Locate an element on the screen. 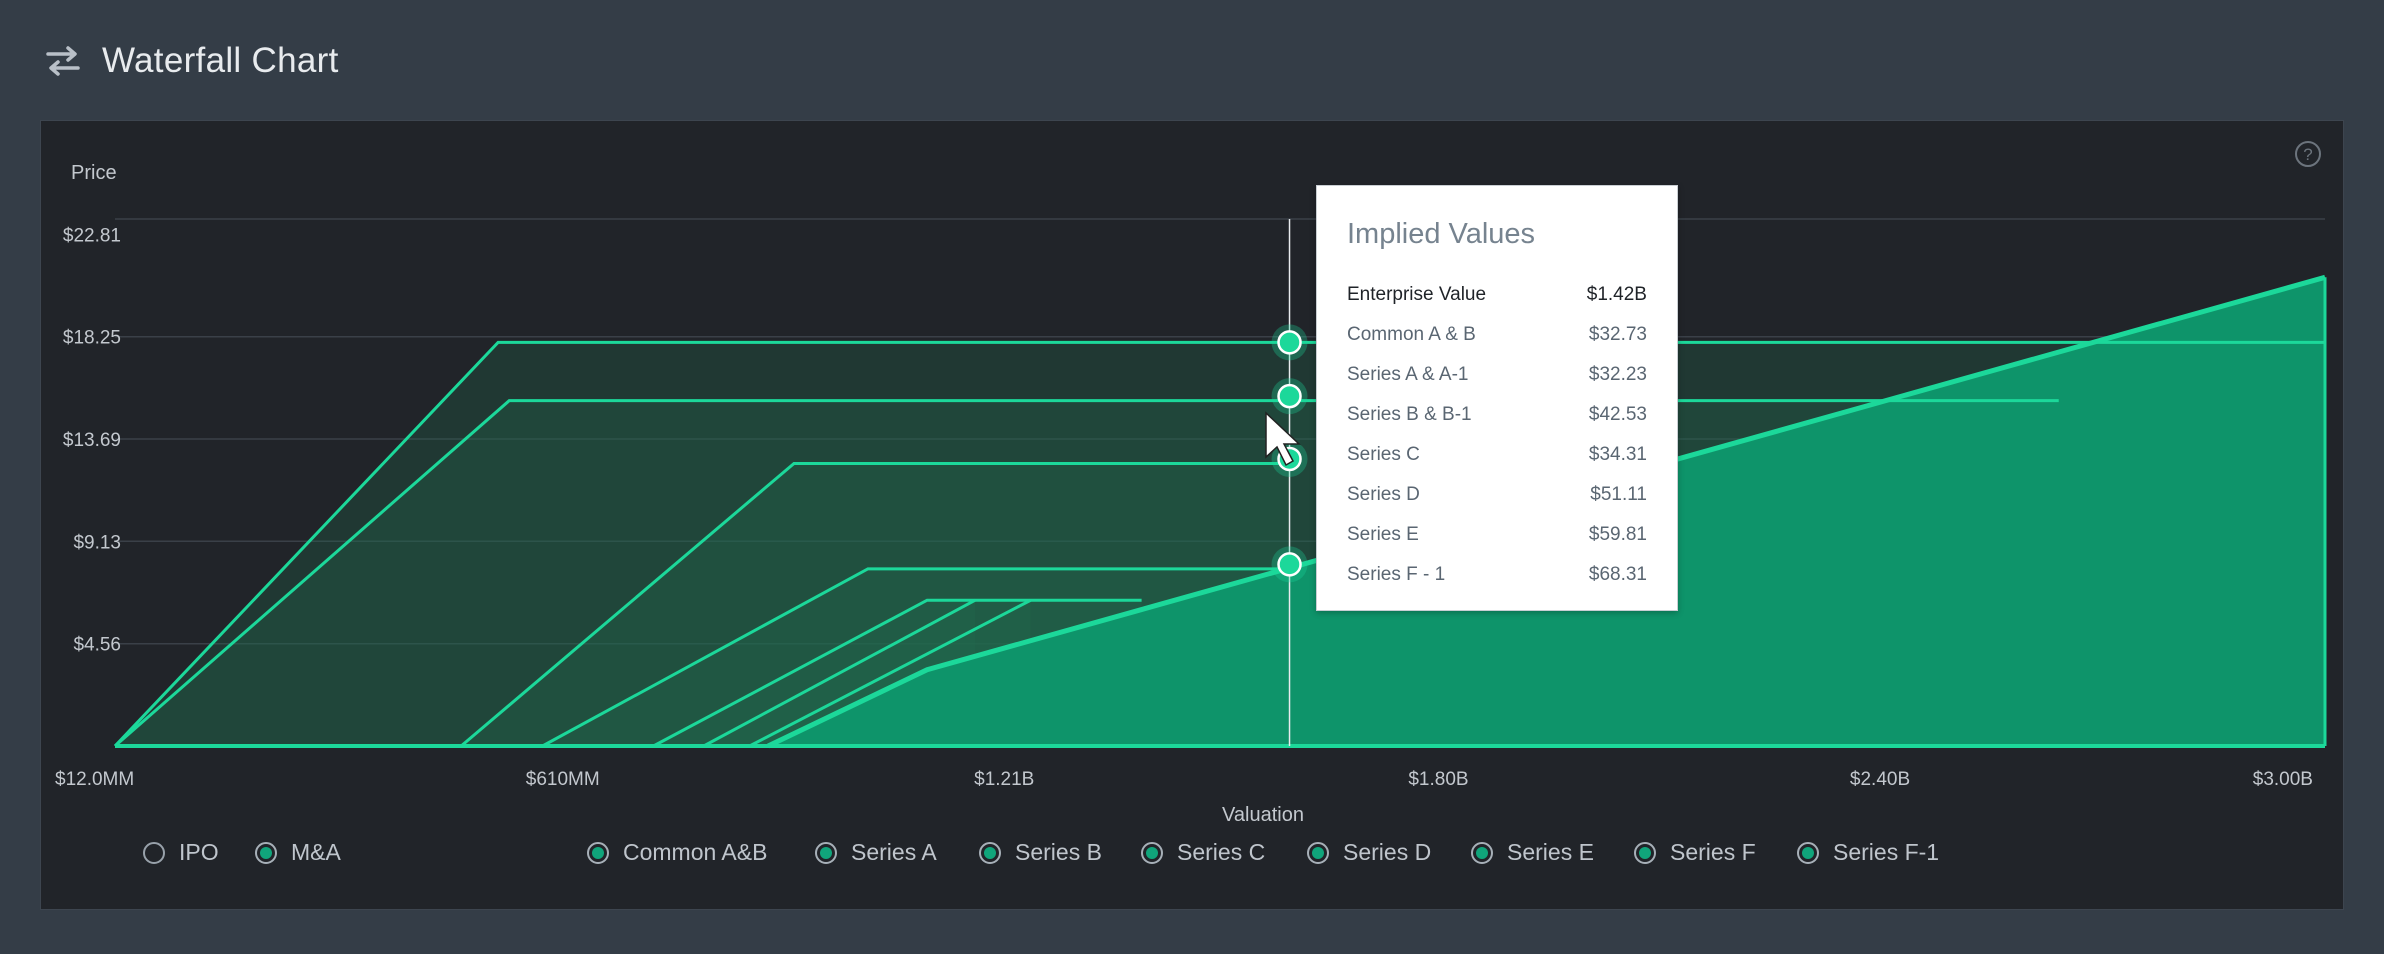  legend-class-series-a: Series A is located at coordinates (876, 852).